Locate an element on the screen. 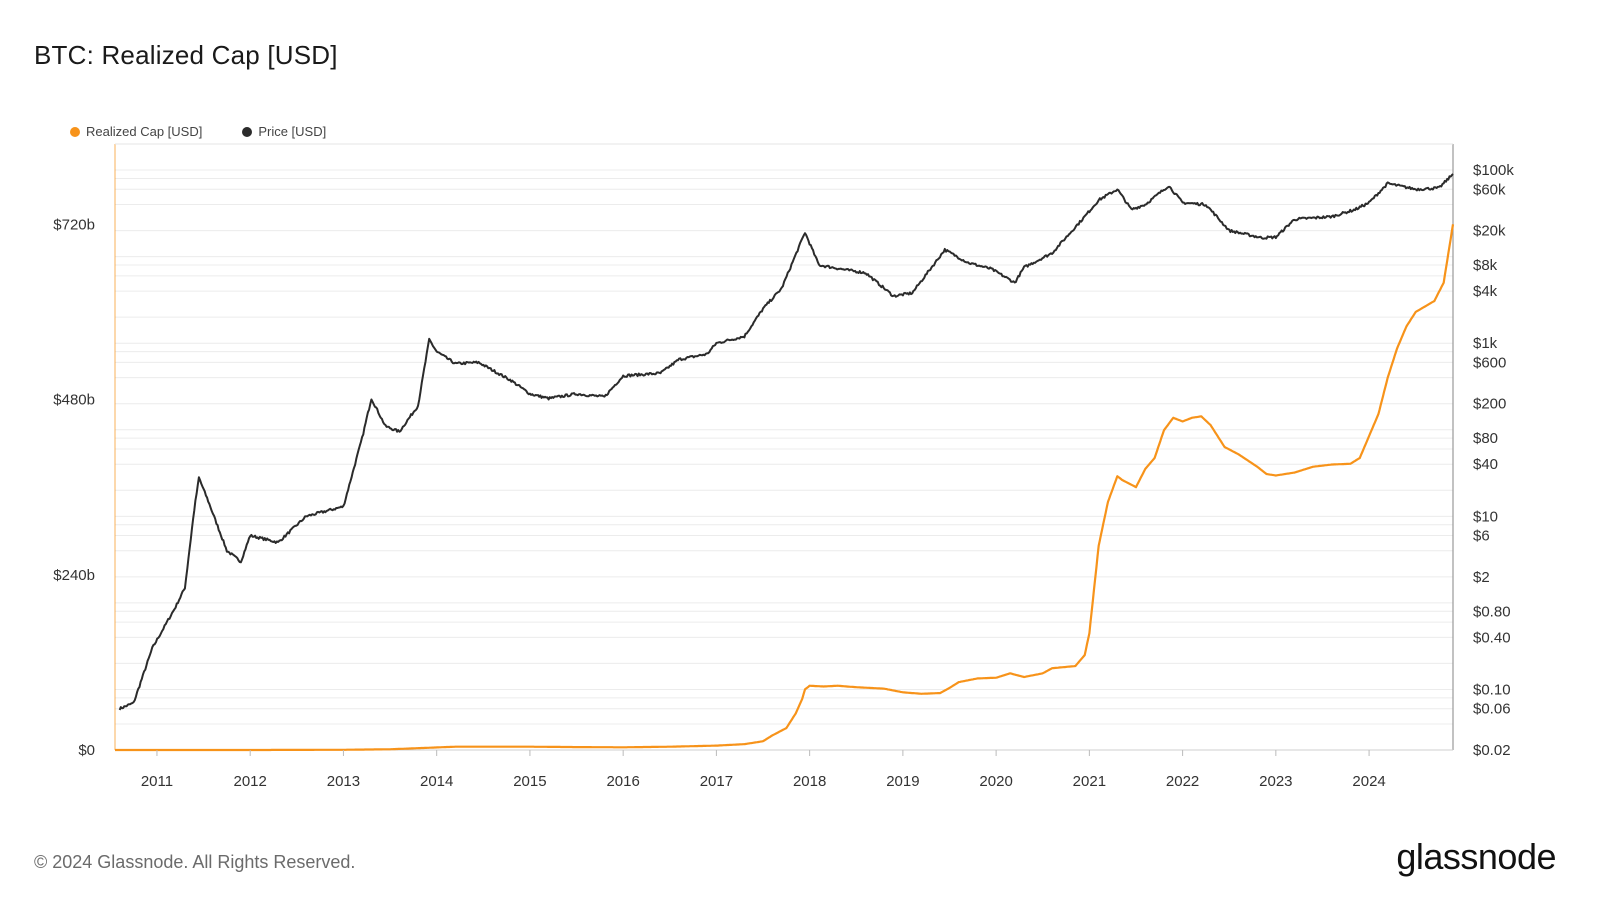 The height and width of the screenshot is (900, 1600). x-tick-label: 2016 is located at coordinates (622, 781).